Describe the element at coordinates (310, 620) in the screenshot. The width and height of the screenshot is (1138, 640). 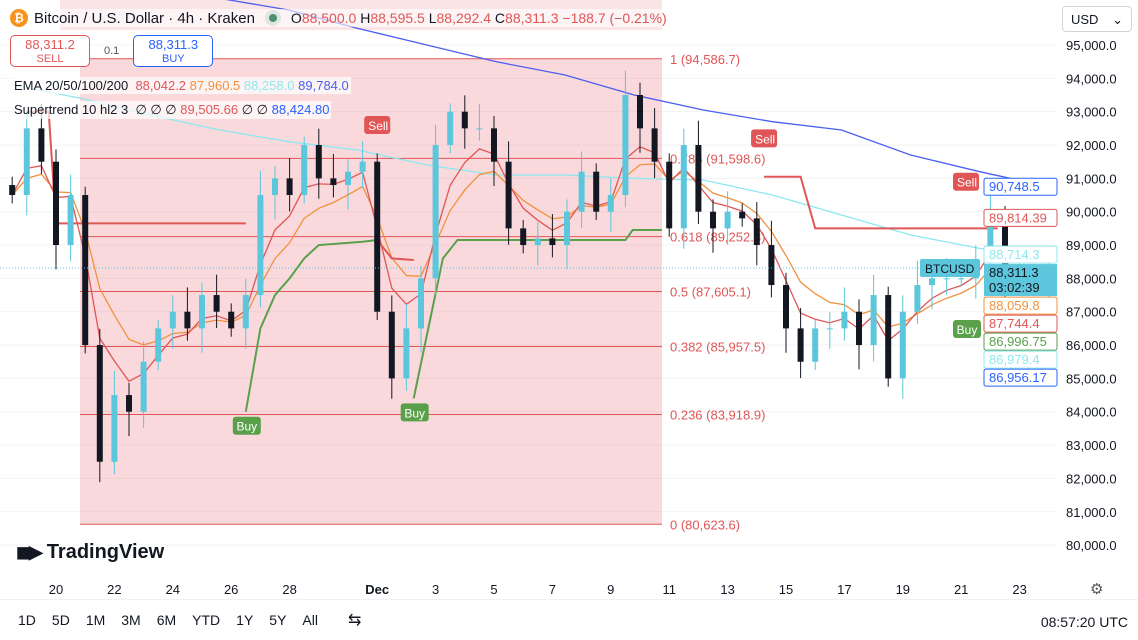
I see `range-all: All` at that location.